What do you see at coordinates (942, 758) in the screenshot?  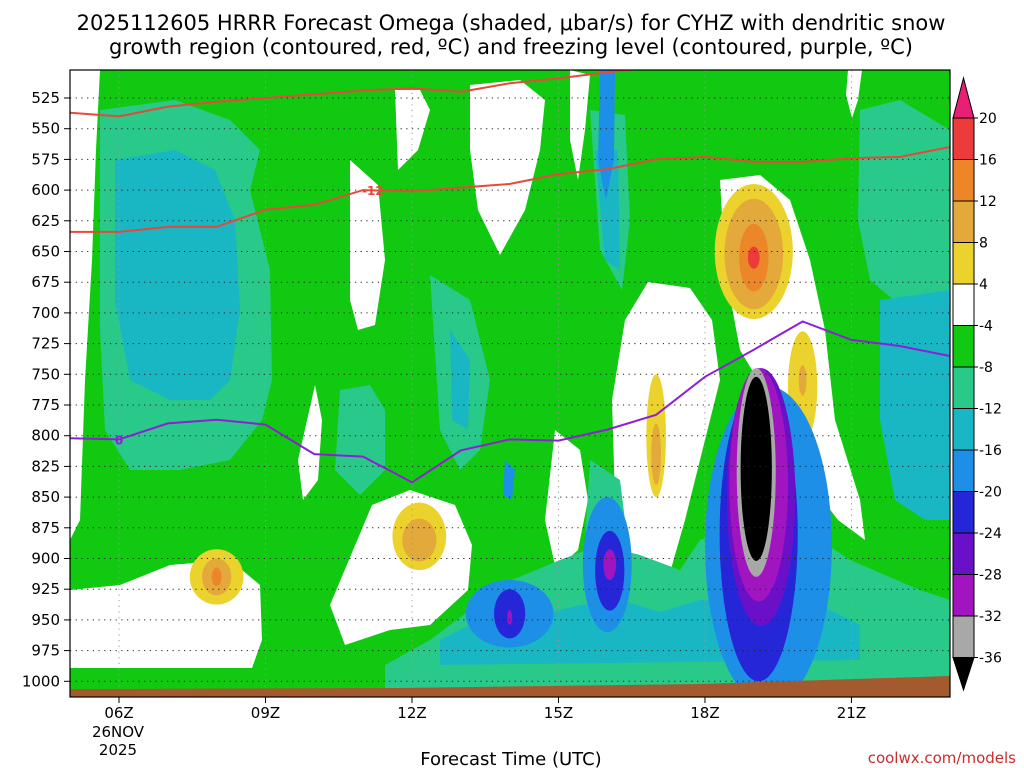 I see `credit-text: coolwx.com/models` at bounding box center [942, 758].